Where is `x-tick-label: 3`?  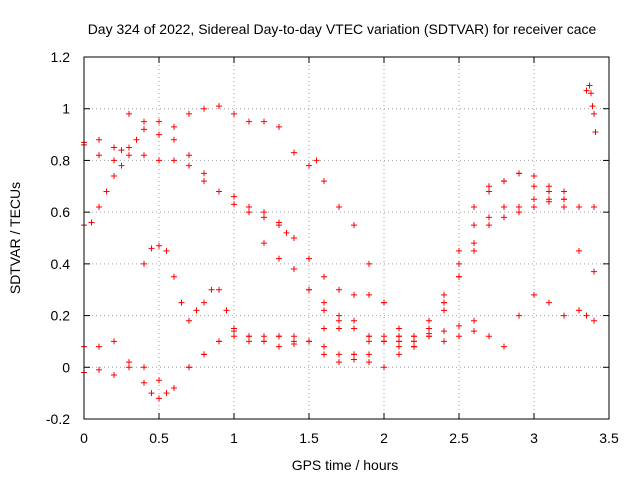
x-tick-label: 3 is located at coordinates (534, 438).